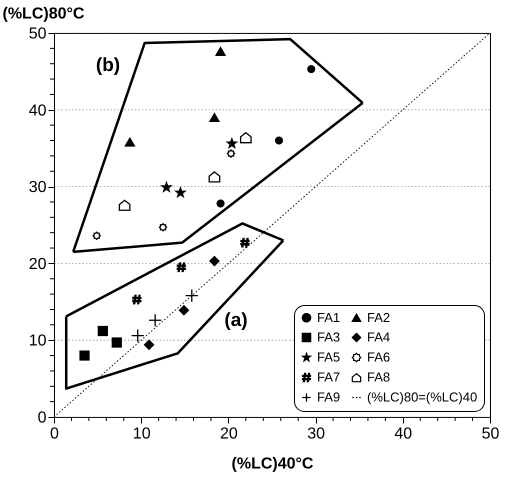  I want to click on legend-label: FA1, so click(328, 317).